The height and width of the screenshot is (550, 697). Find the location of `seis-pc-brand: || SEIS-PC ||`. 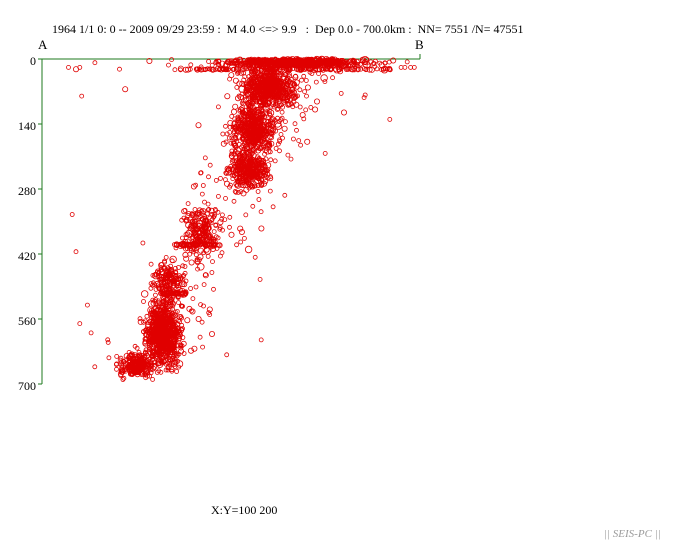

seis-pc-brand: || SEIS-PC || is located at coordinates (632, 534).